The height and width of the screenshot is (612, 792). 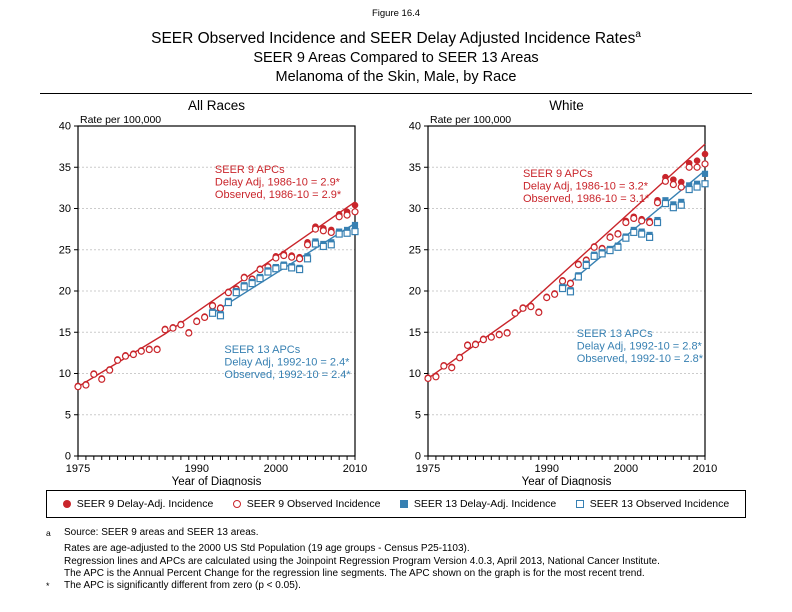 I want to click on legend-label: SEER 13 Observed Incidence, so click(x=659, y=504).